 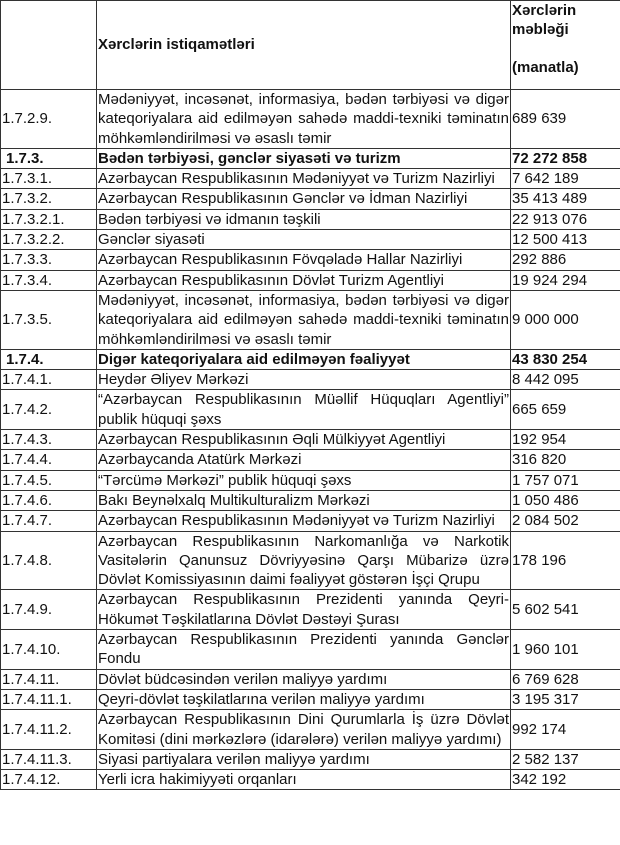 I want to click on row-amount: 5 602 541, so click(x=565, y=610).